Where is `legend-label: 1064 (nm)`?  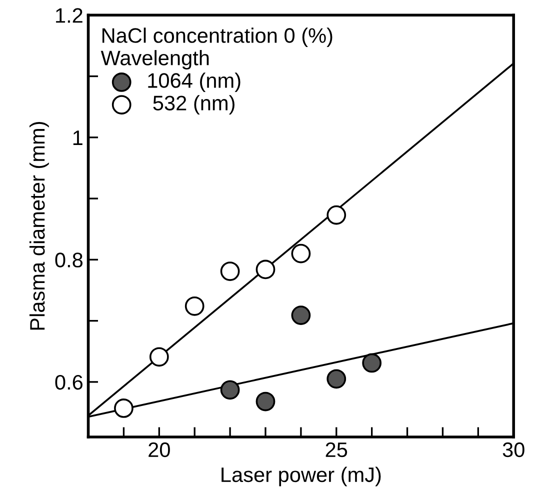
legend-label: 1064 (nm) is located at coordinates (194, 82).